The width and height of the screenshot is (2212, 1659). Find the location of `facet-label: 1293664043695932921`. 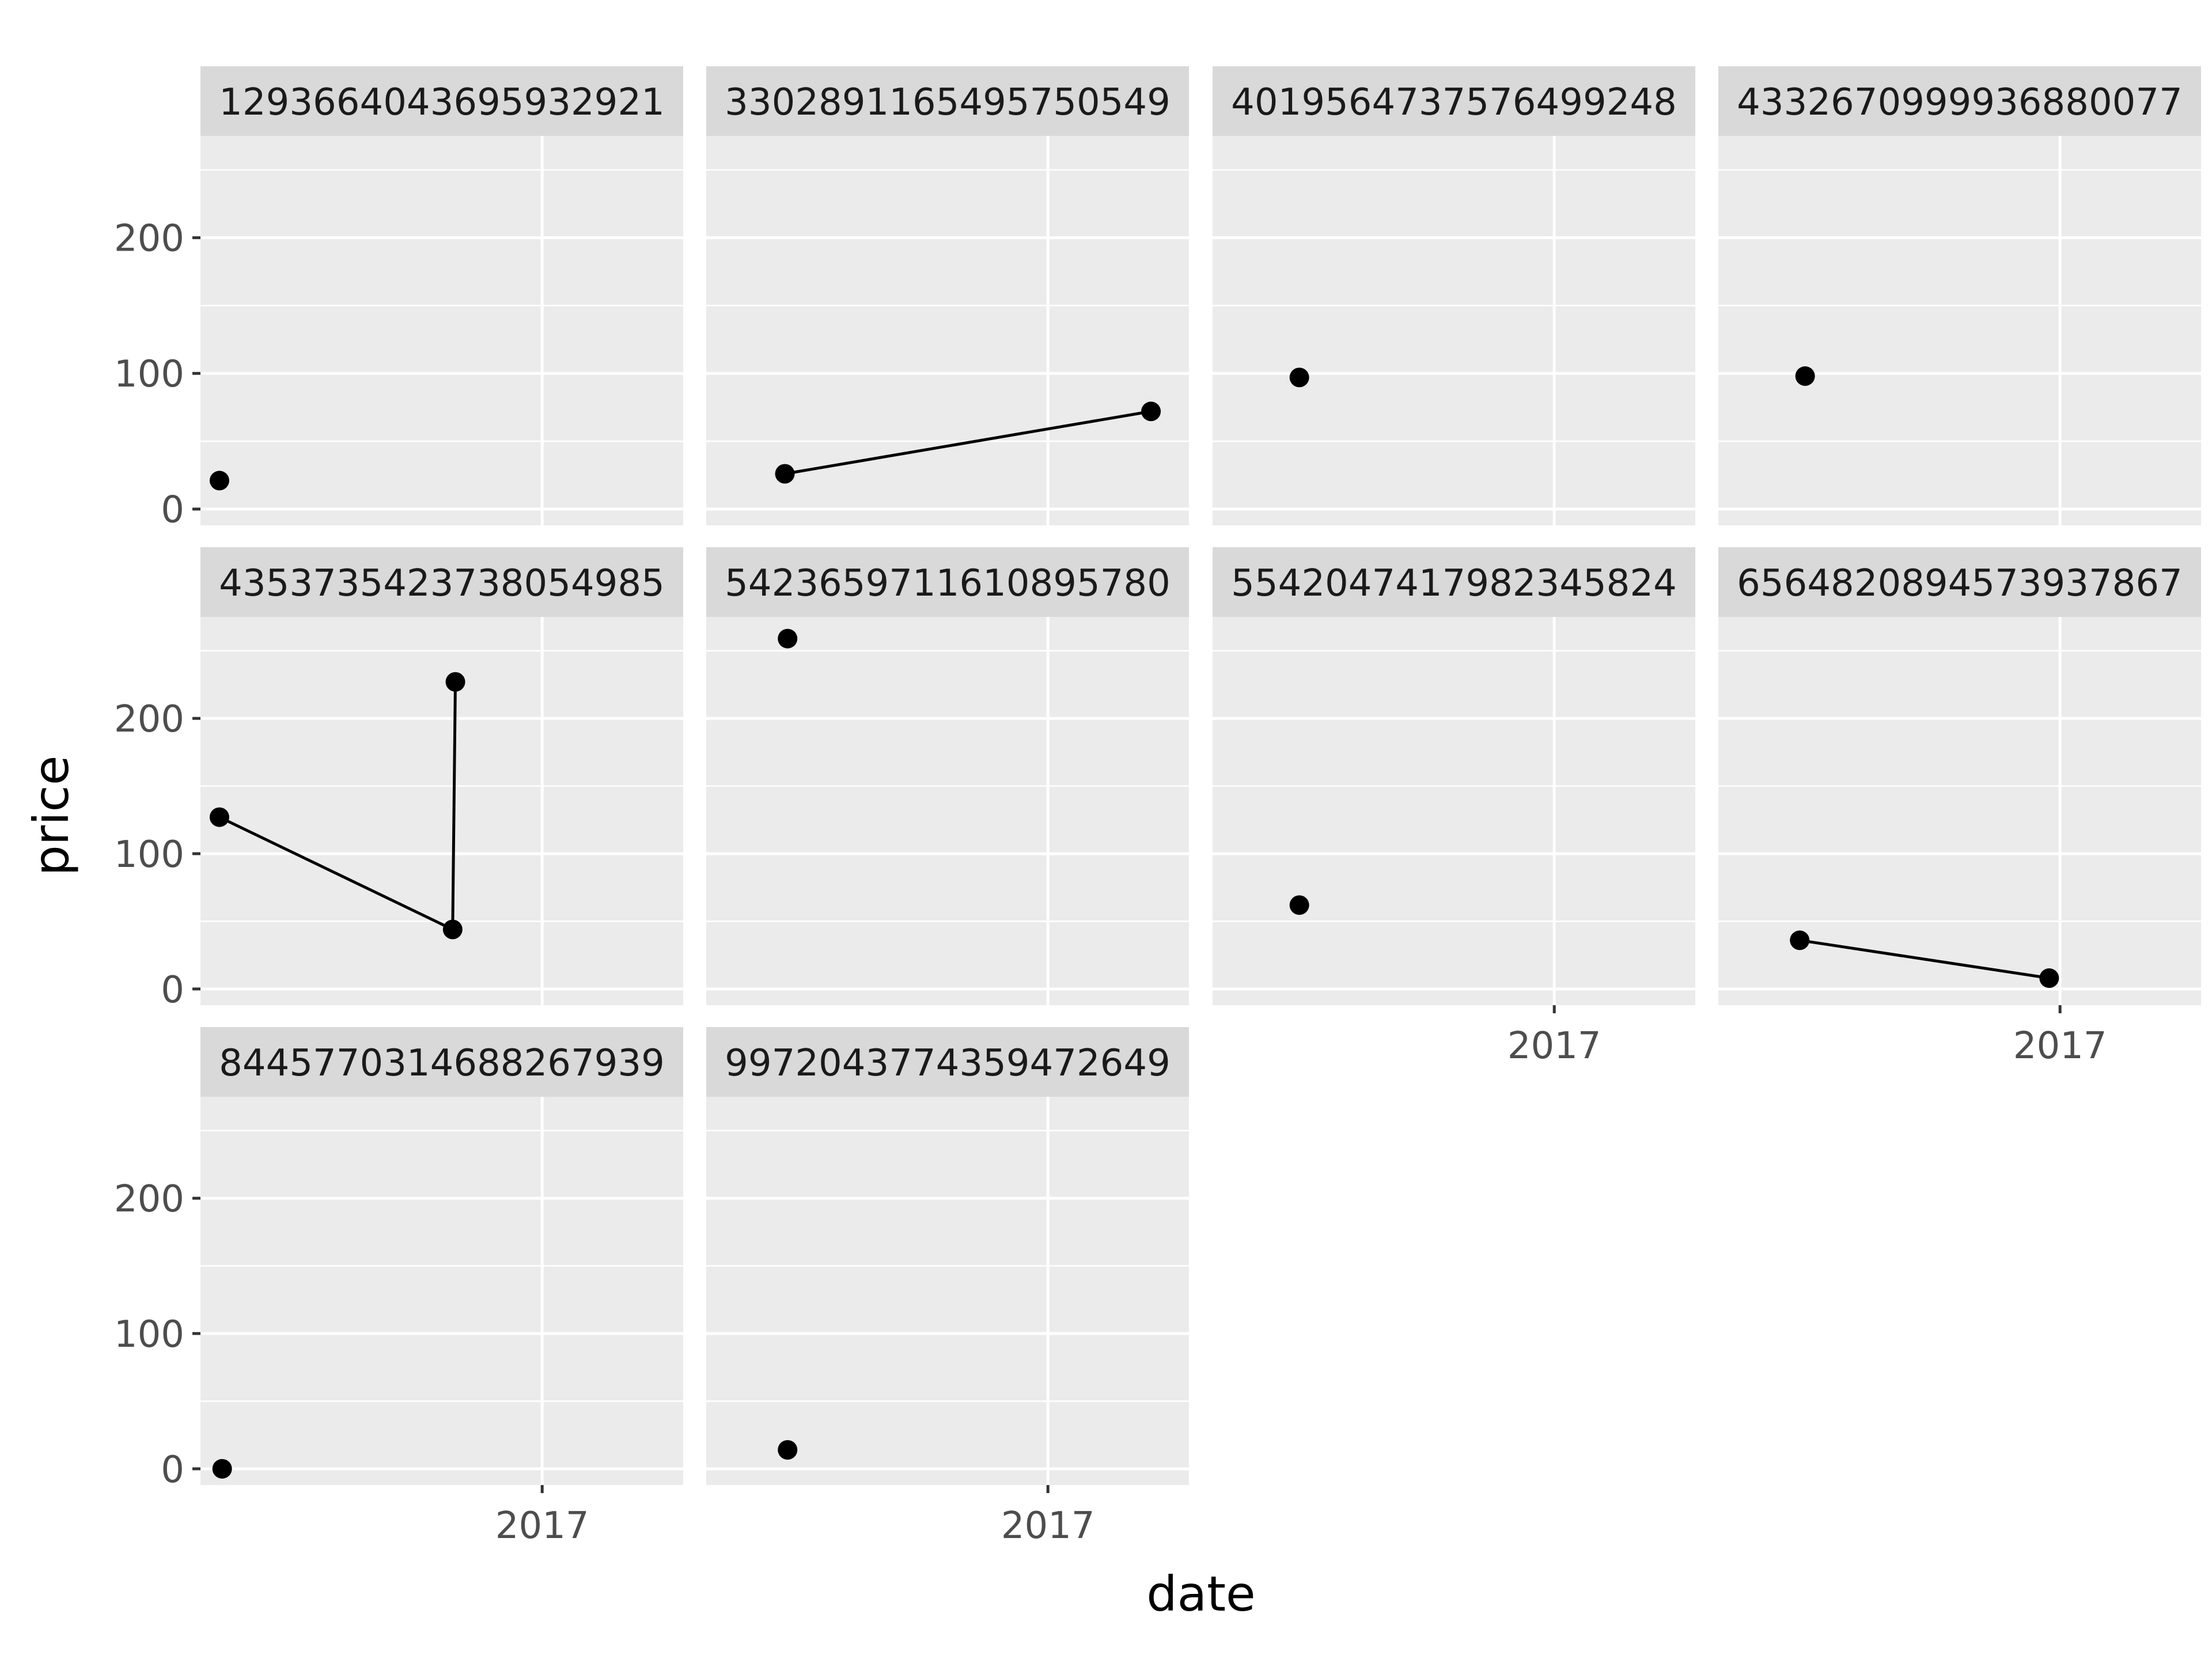

facet-label: 1293664043695932921 is located at coordinates (442, 102).